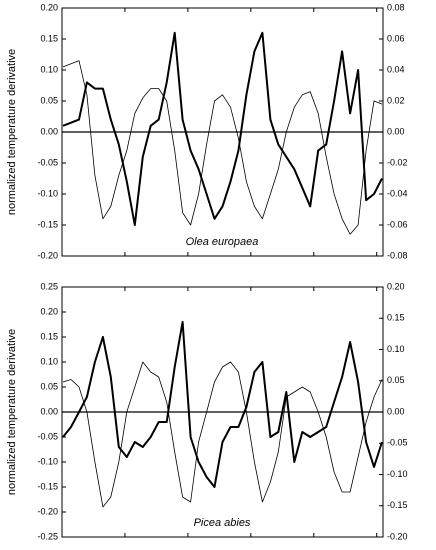  Describe the element at coordinates (396, 69) in the screenshot. I see `y2-tick-label: 0.04` at that location.